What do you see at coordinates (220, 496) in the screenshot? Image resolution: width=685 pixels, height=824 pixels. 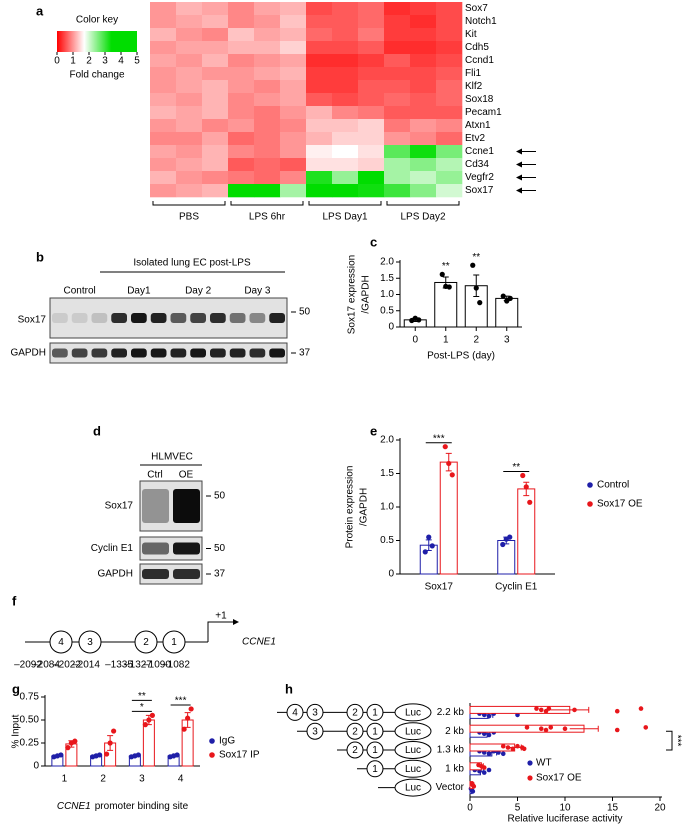 I see `size-marker: 50` at bounding box center [220, 496].